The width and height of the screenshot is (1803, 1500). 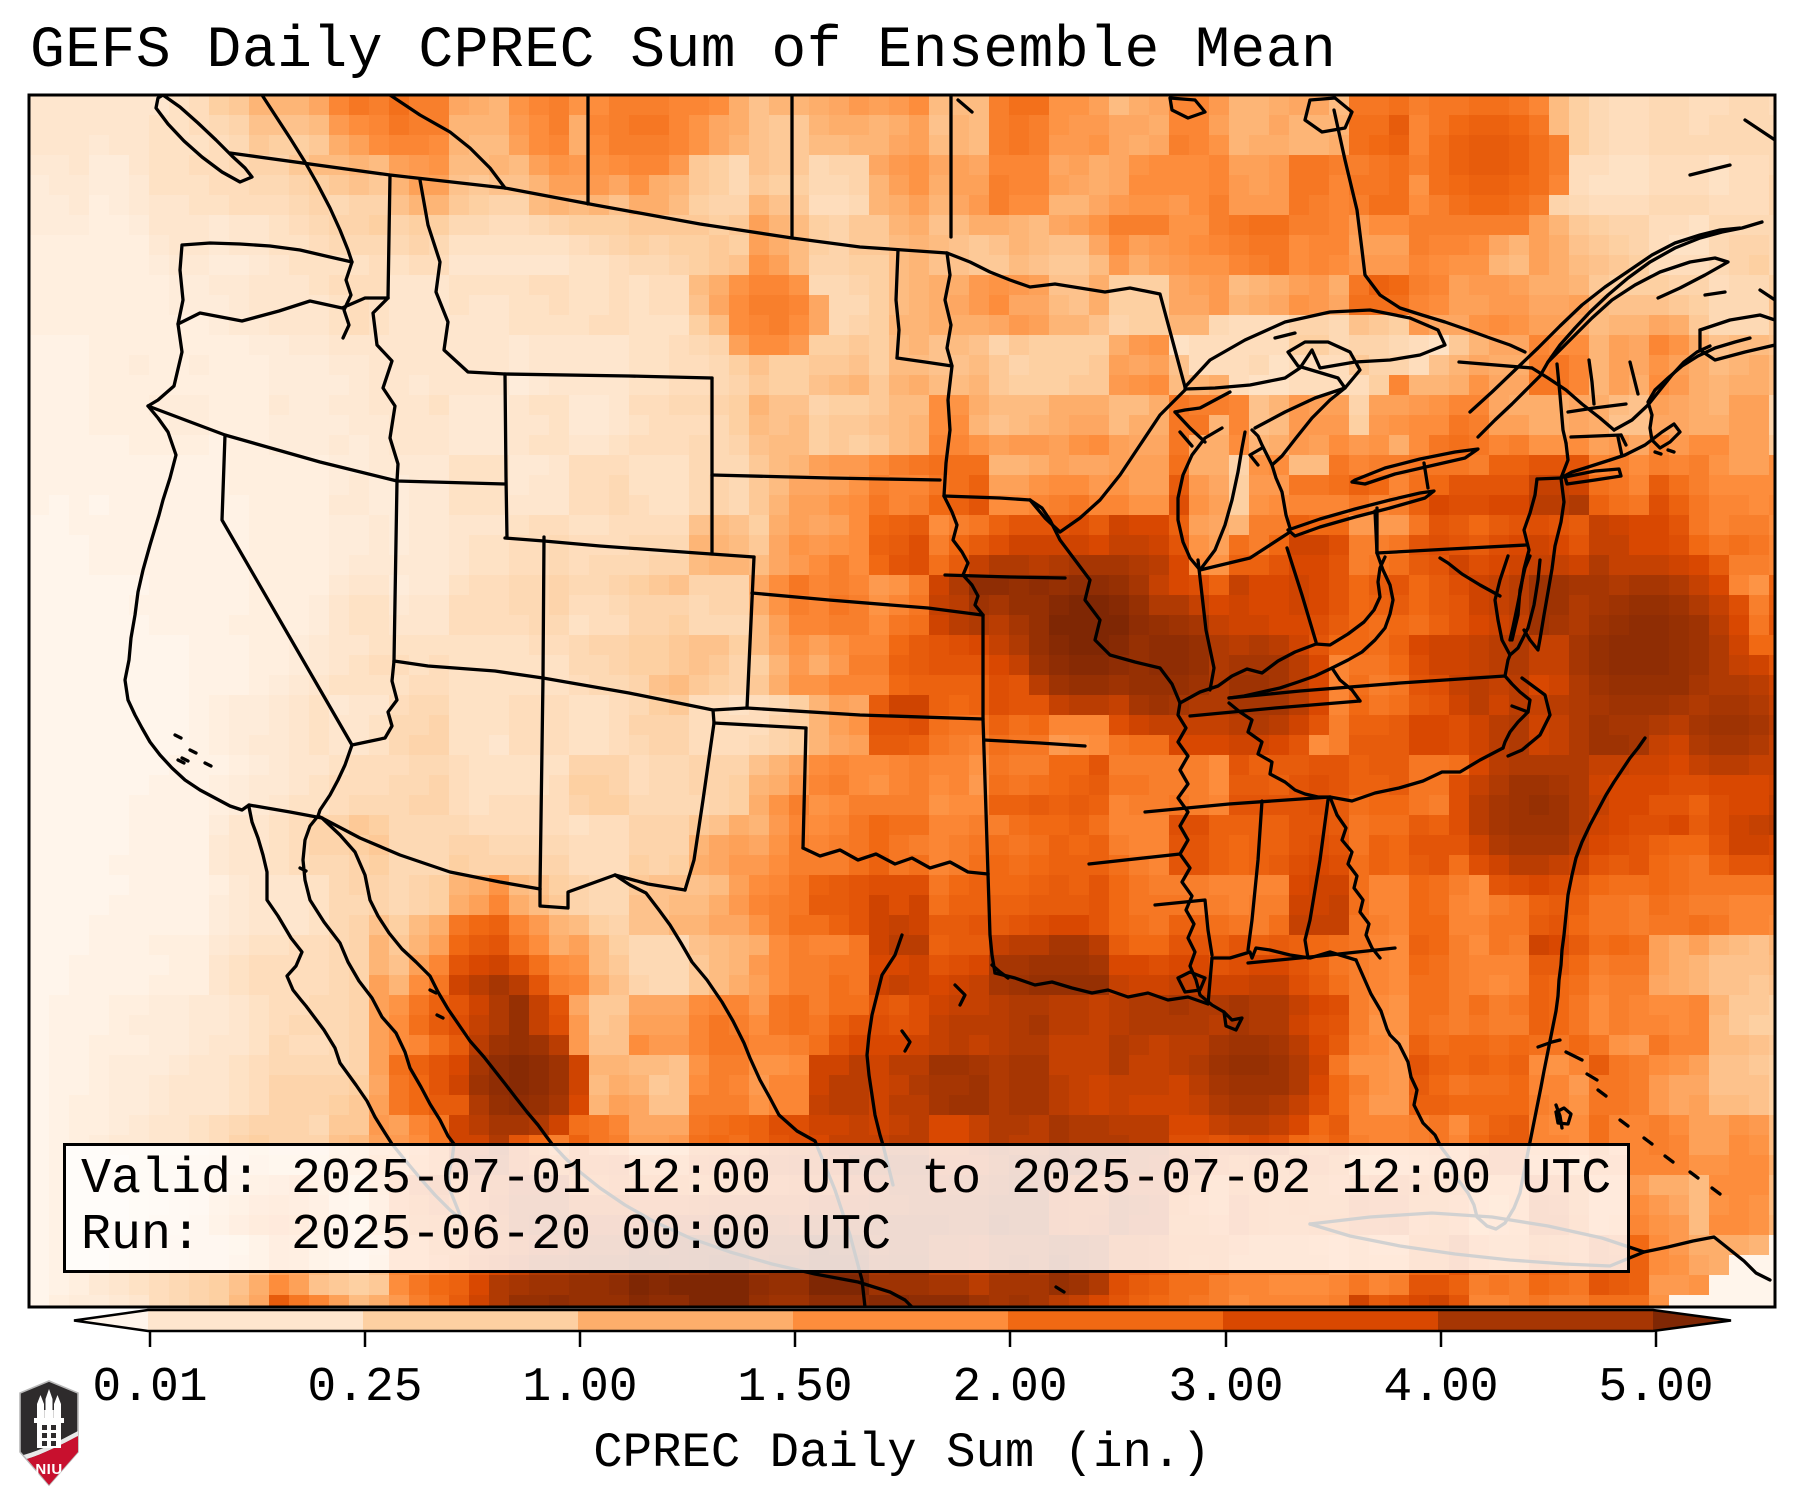 I want to click on svg-text: NIU, so click(x=48, y=1469).